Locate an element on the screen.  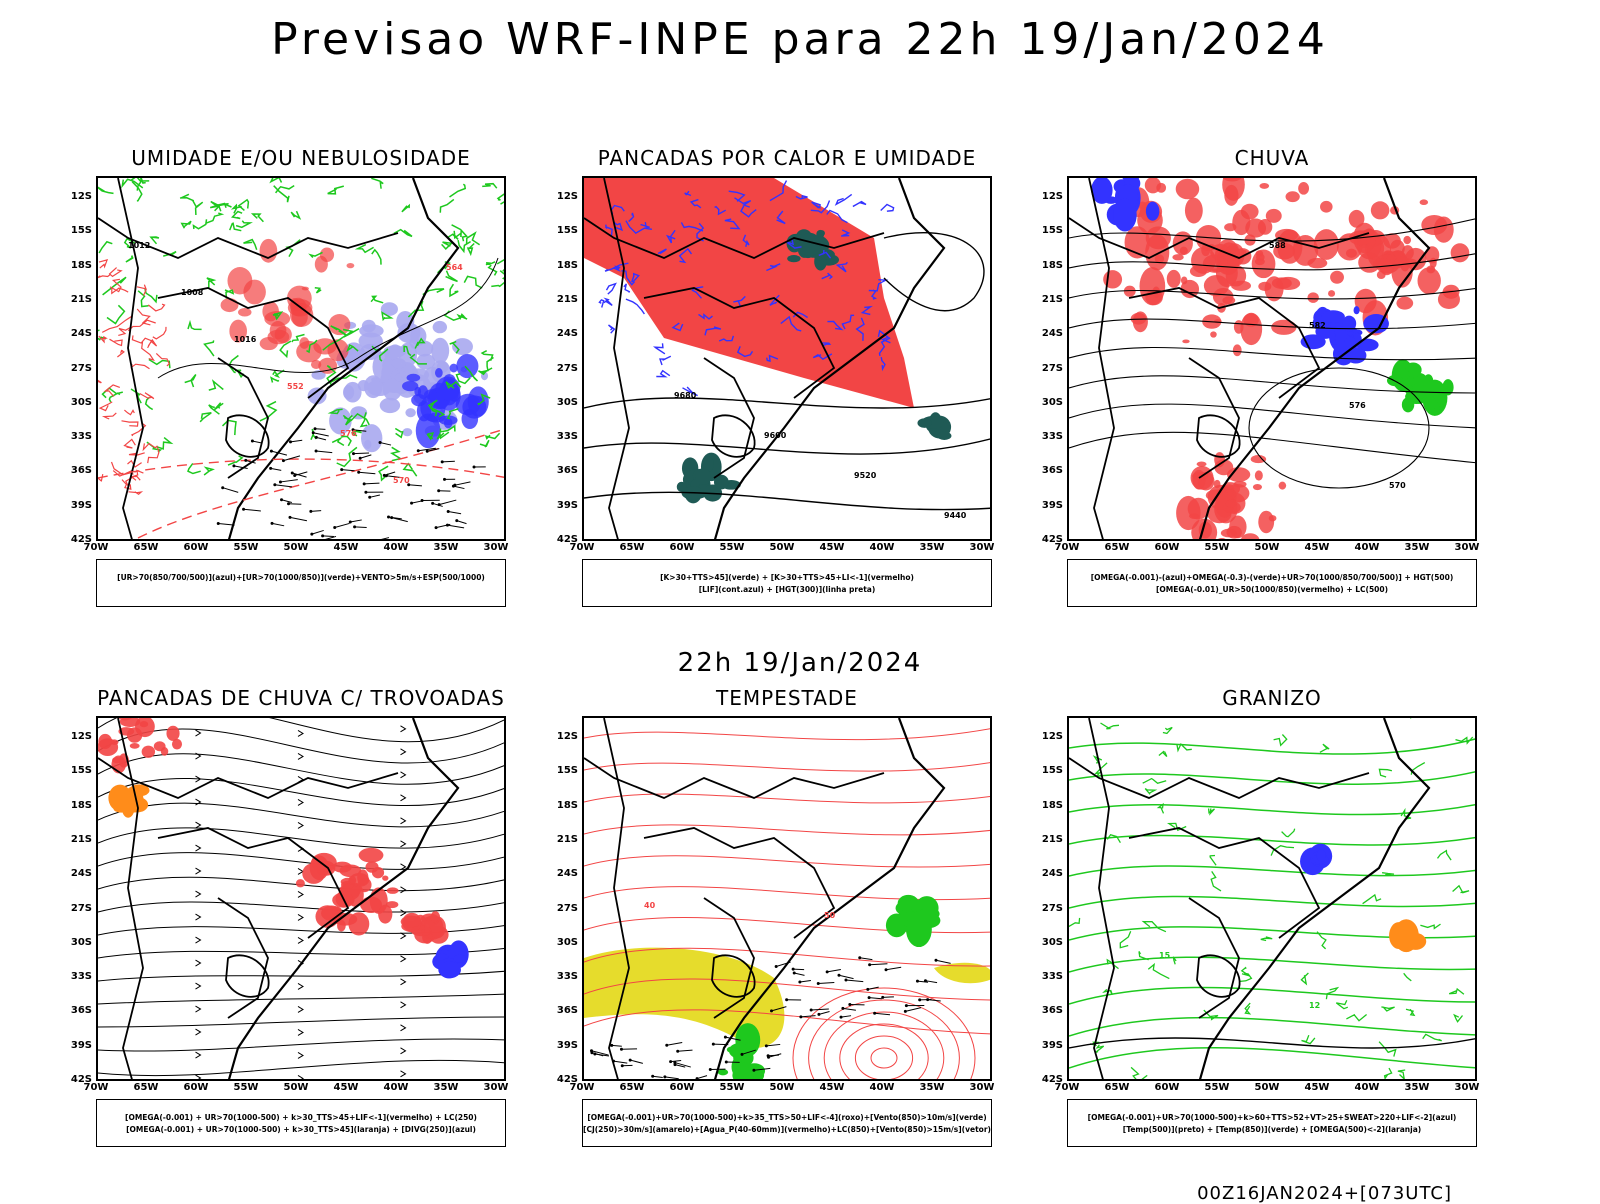
lat-tick-label: 36S is located at coordinates (78, 1010).